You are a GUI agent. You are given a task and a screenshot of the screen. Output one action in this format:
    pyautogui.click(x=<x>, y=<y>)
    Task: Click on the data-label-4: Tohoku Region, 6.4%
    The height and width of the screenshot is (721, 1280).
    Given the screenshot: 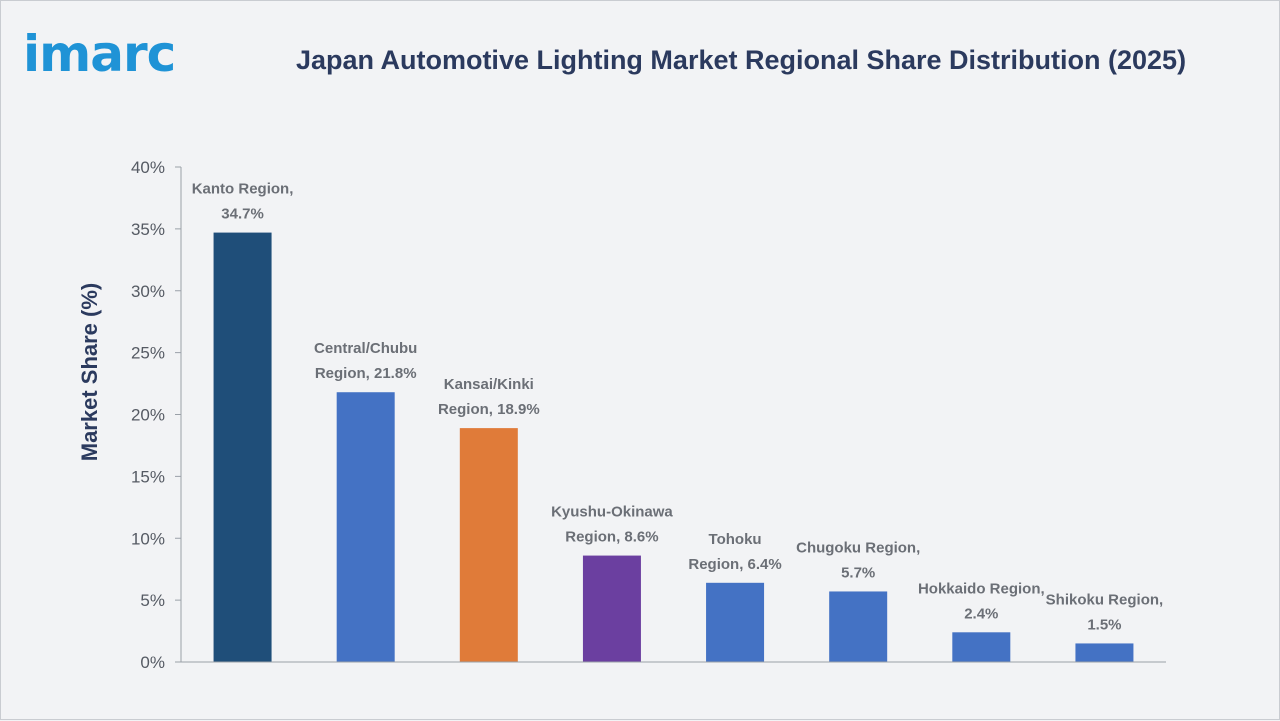 What is the action you would take?
    pyautogui.click(x=734, y=552)
    